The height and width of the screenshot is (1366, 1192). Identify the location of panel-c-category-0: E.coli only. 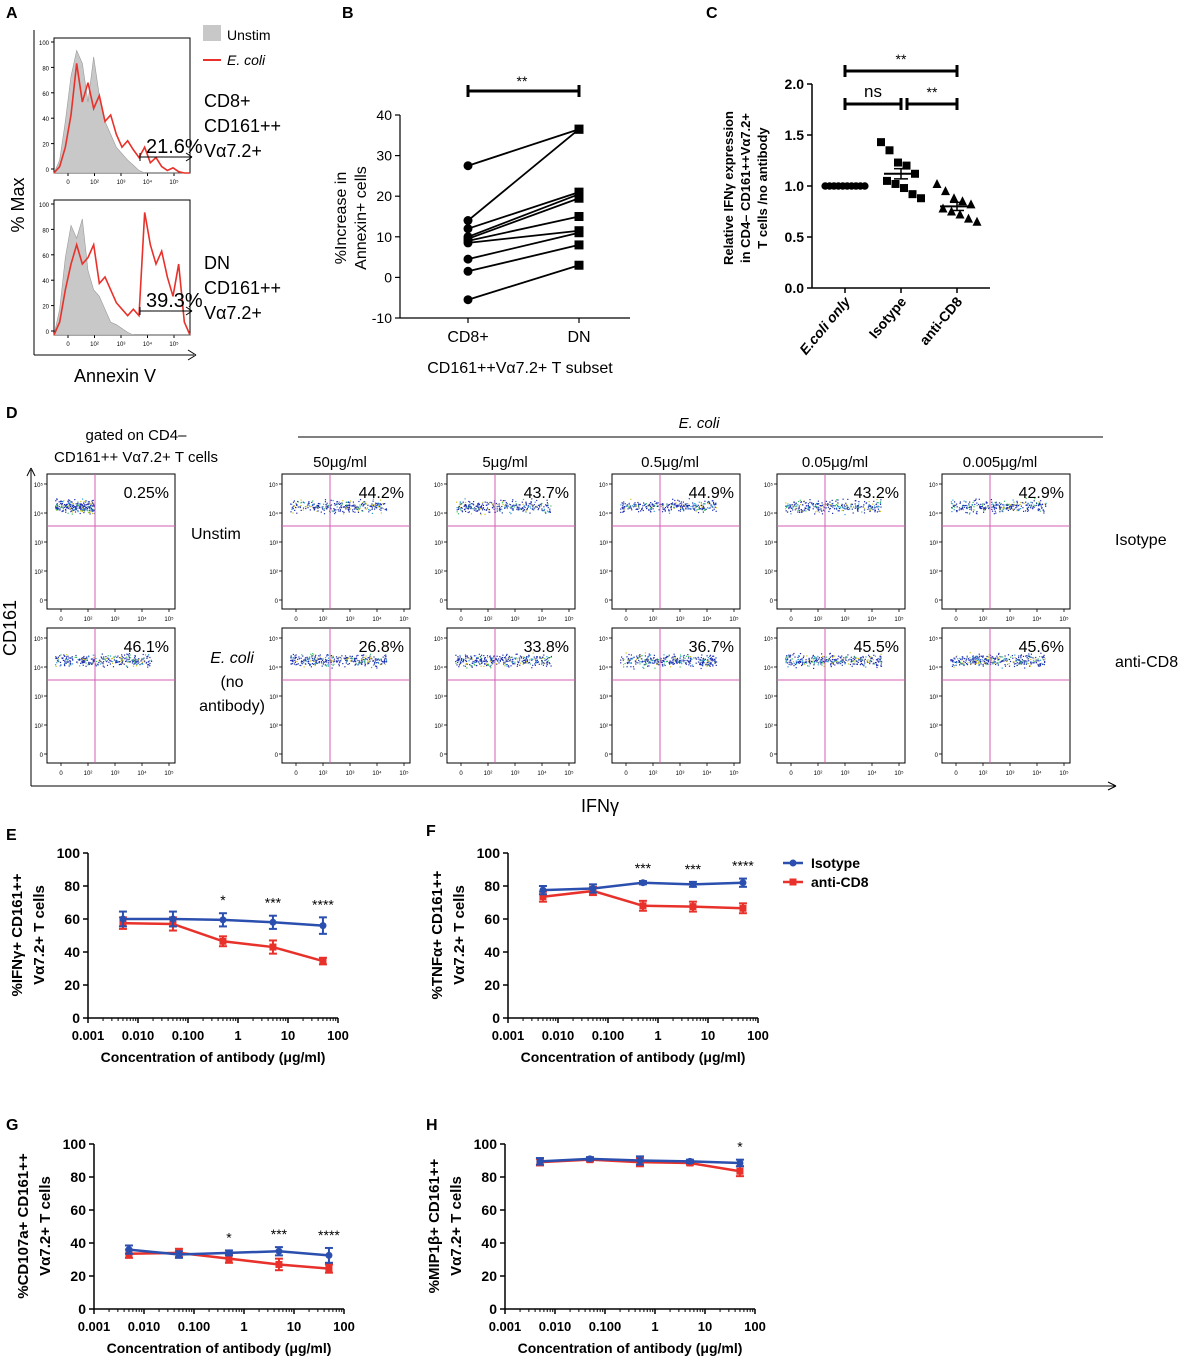
(825, 325).